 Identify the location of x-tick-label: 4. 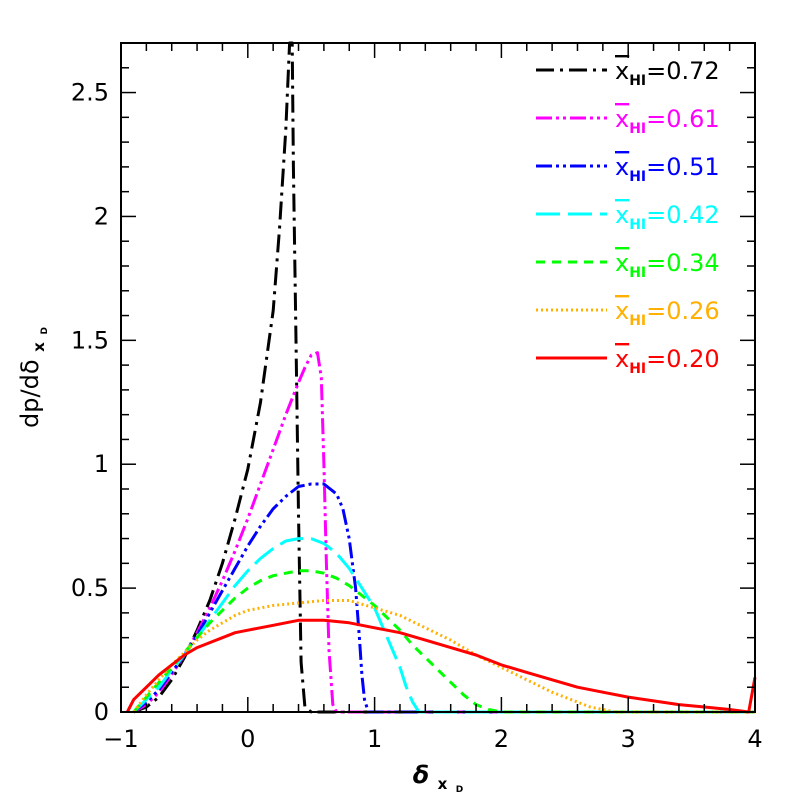
(754, 739).